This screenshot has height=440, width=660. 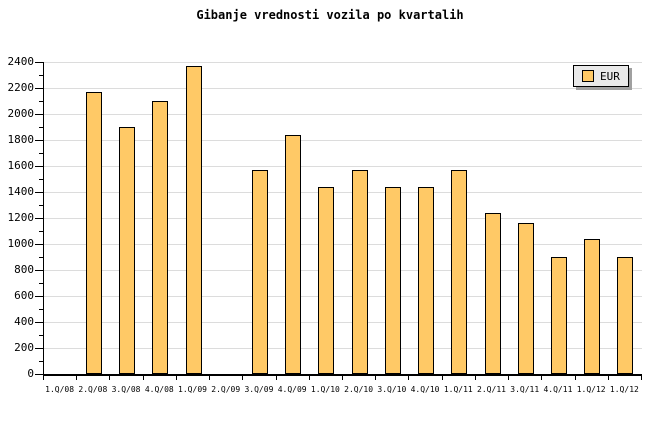 I want to click on x-axis-label: 4.Q/11, so click(x=558, y=389).